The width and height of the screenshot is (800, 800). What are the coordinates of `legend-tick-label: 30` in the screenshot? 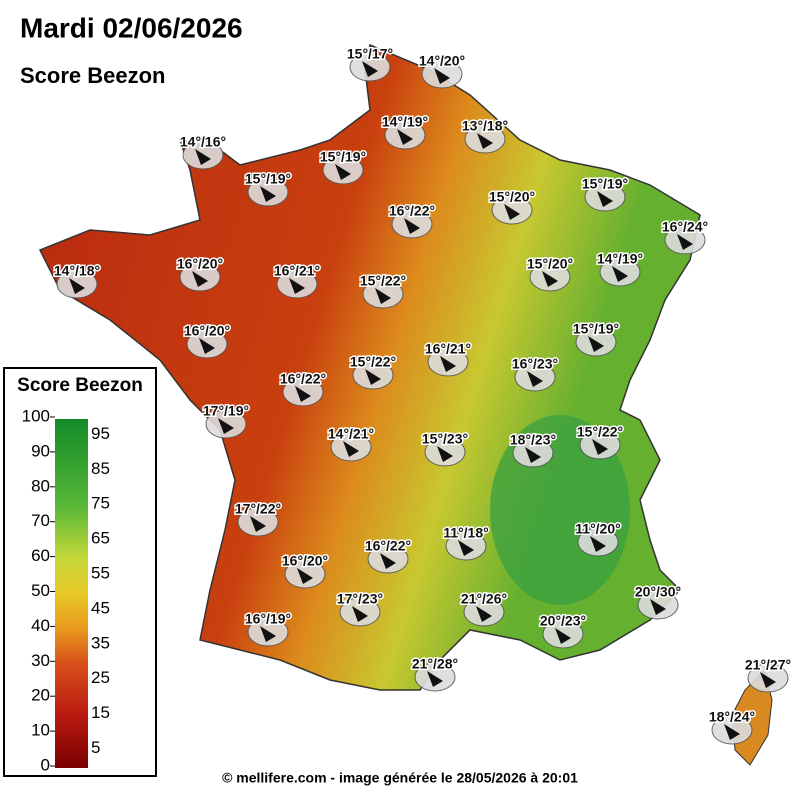 It's located at (40, 660).